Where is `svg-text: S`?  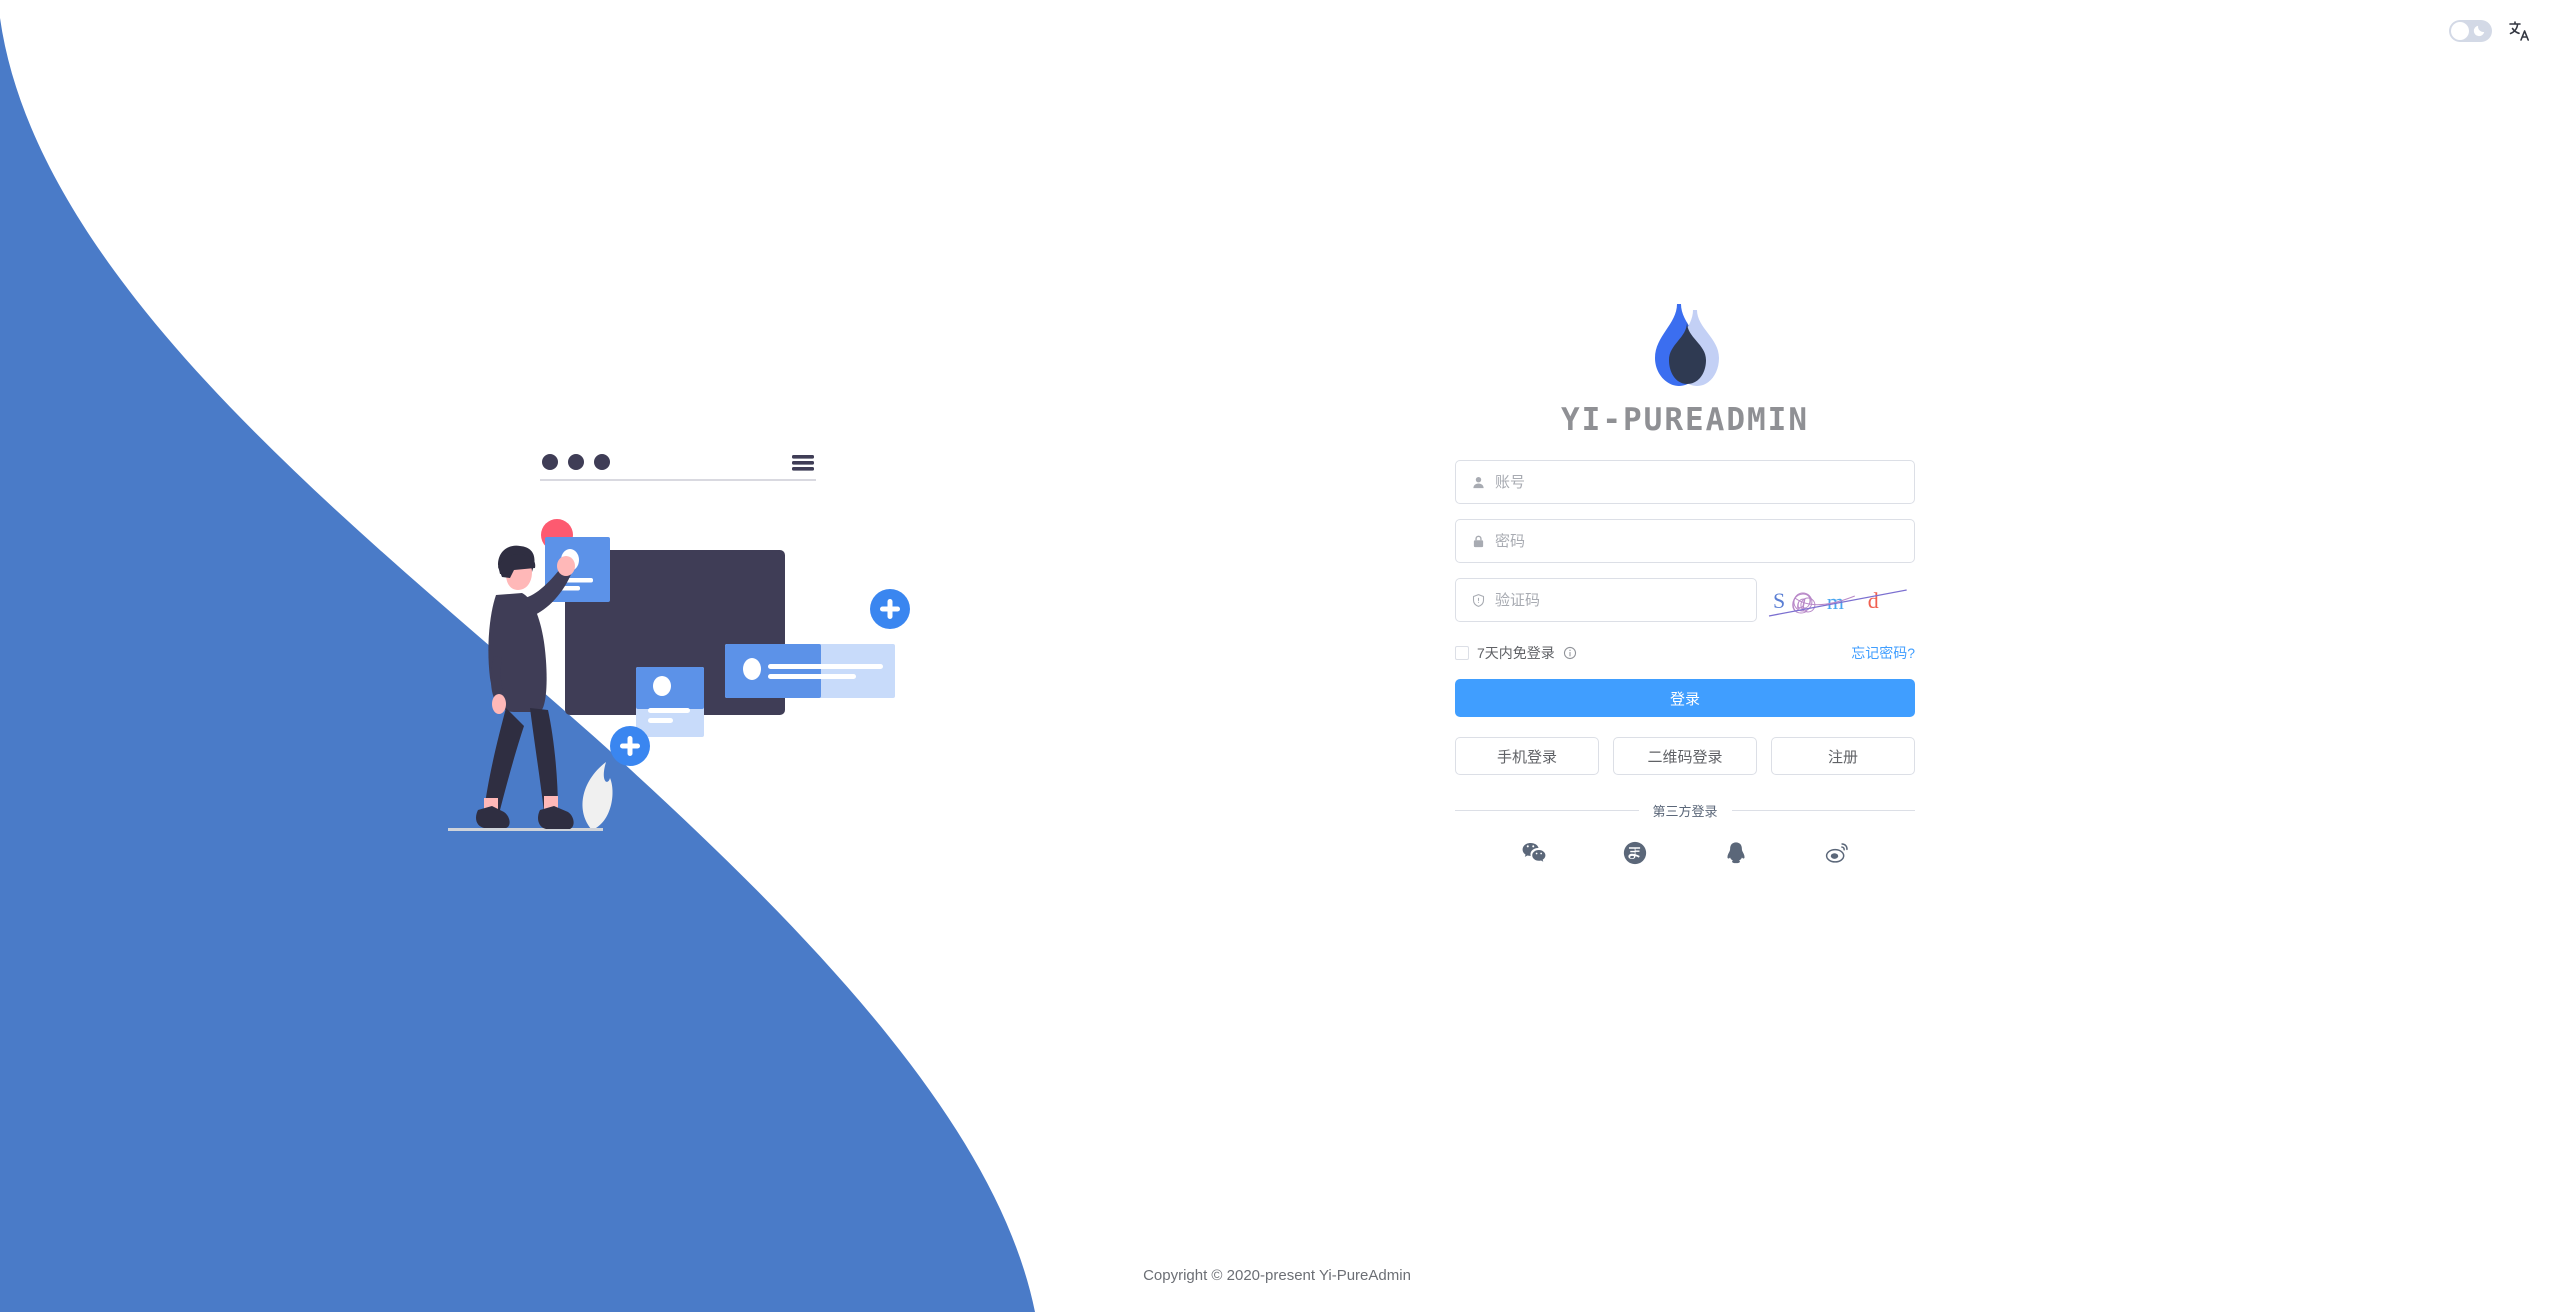 svg-text: S is located at coordinates (1779, 600).